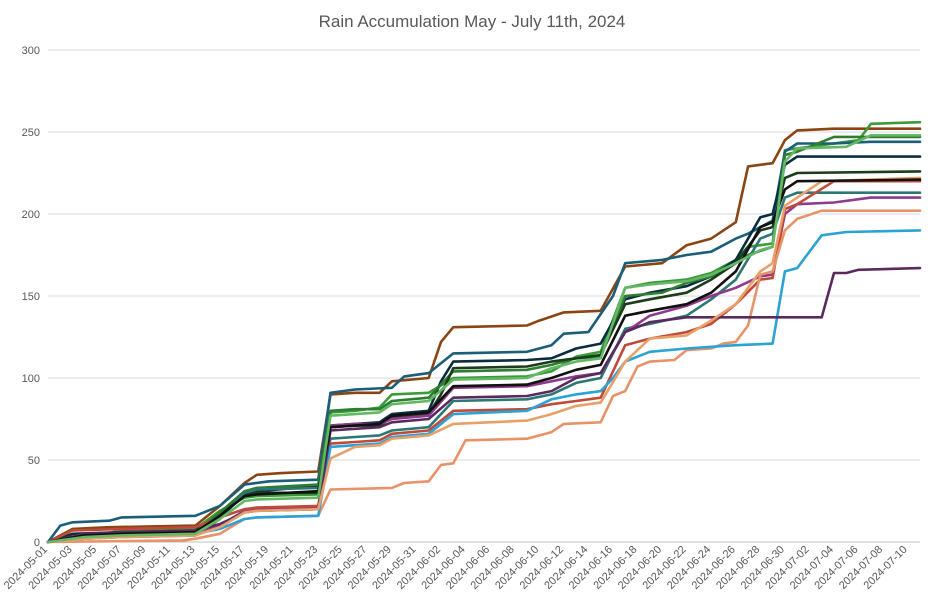 This screenshot has width=944, height=609. Describe the element at coordinates (472, 21) in the screenshot. I see `chart-title: Rain Accumulation May - July 11th, 2024` at that location.